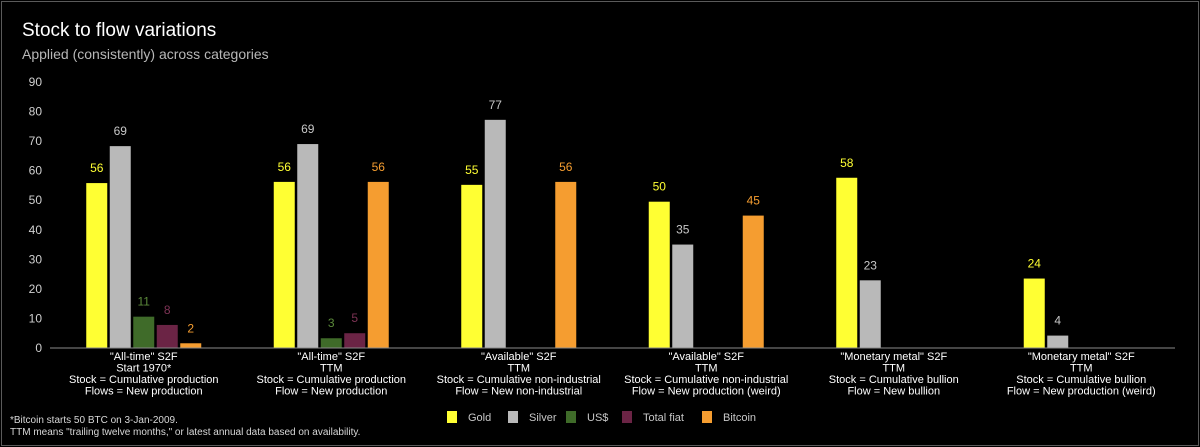  What do you see at coordinates (36, 82) in the screenshot?
I see `y-tick-label: 90` at bounding box center [36, 82].